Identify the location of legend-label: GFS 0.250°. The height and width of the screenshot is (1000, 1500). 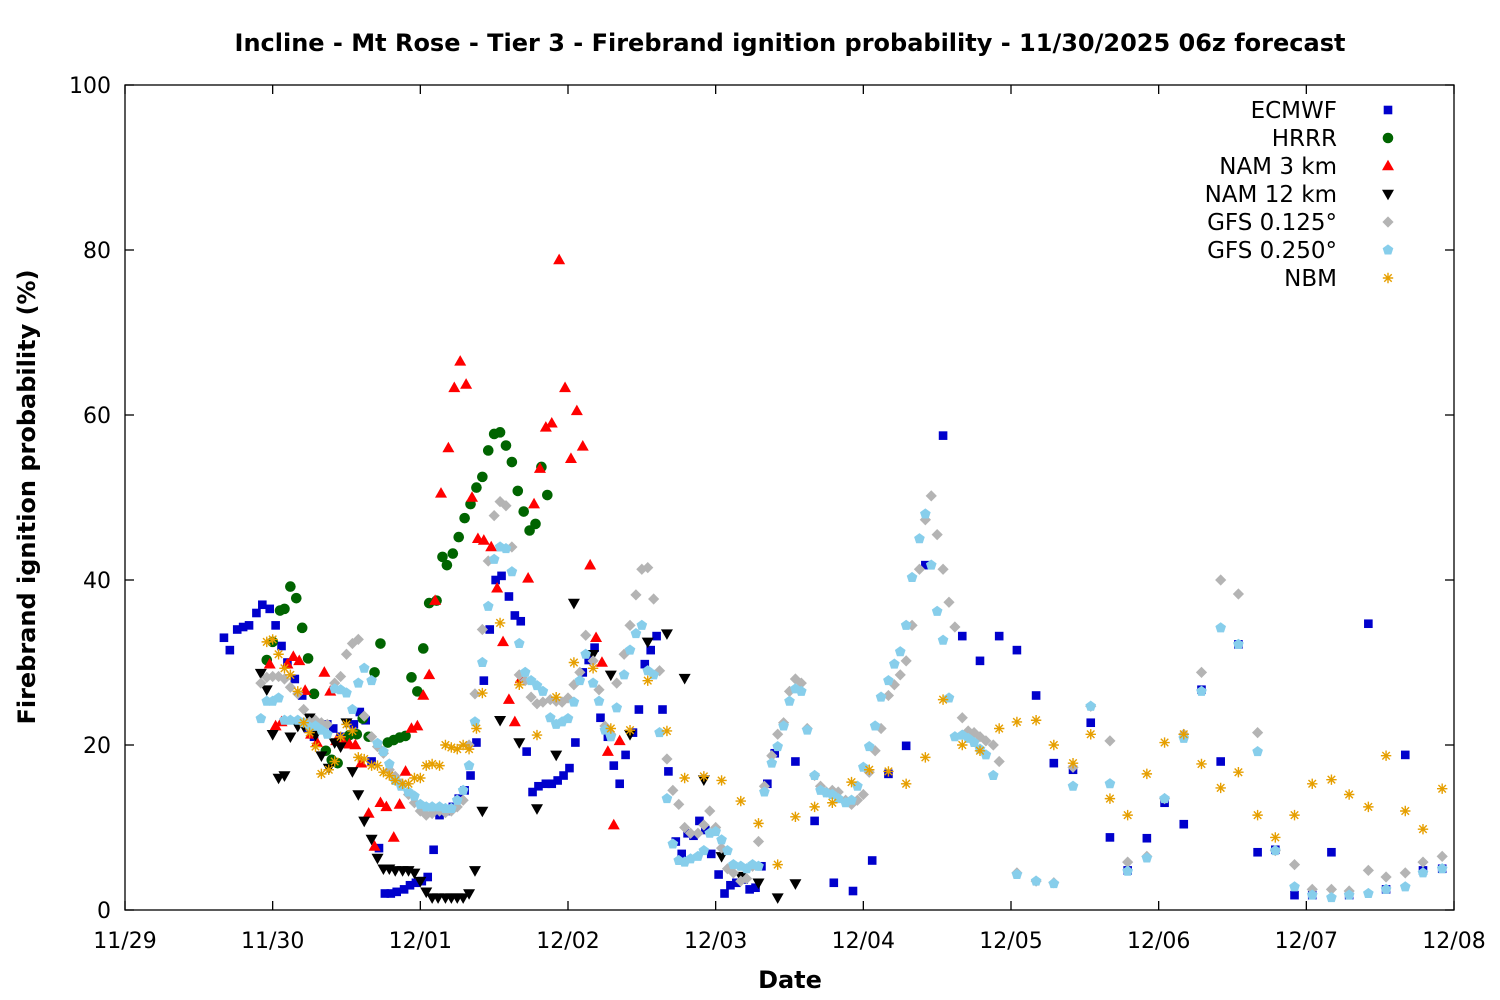
(1272, 251).